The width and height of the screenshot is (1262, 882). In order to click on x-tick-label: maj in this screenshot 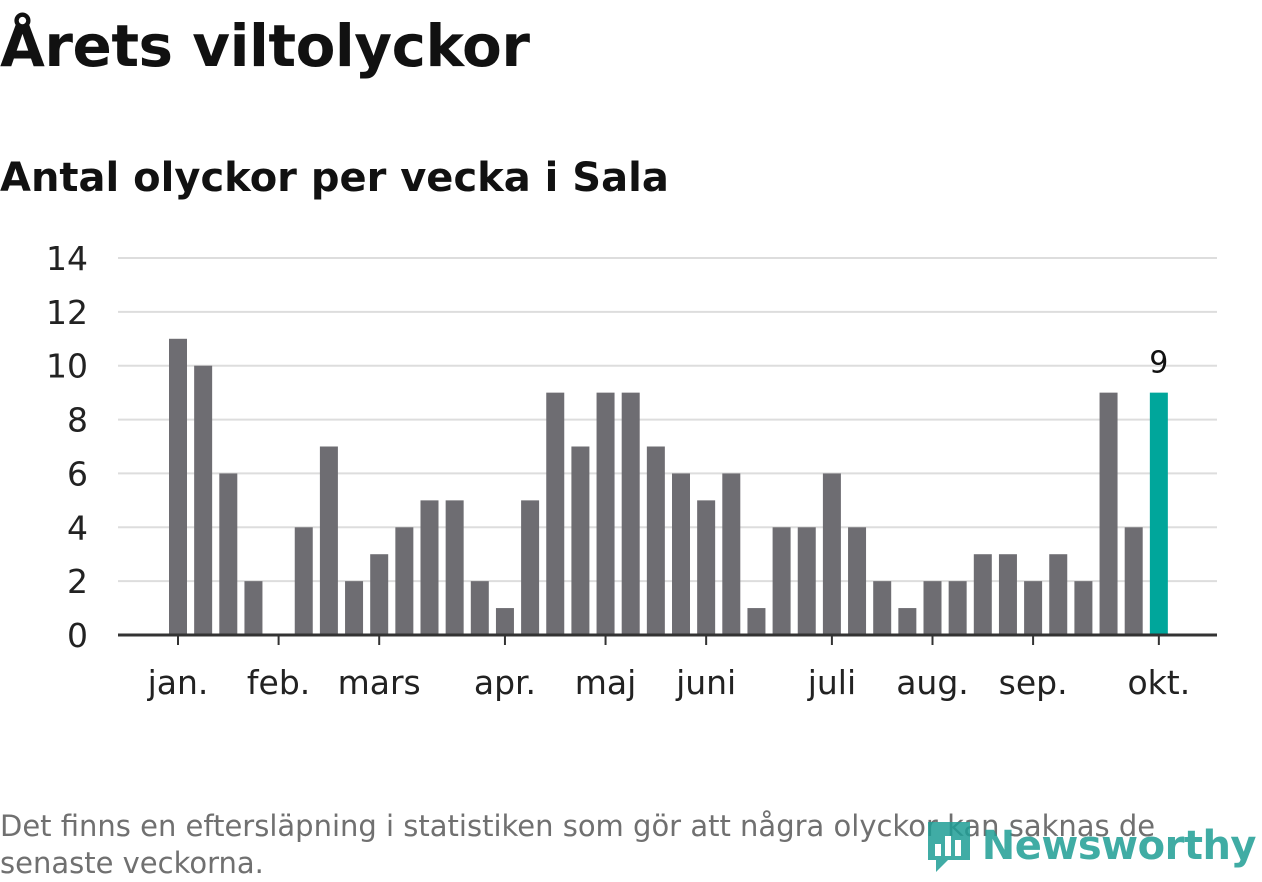, I will do `click(606, 682)`.